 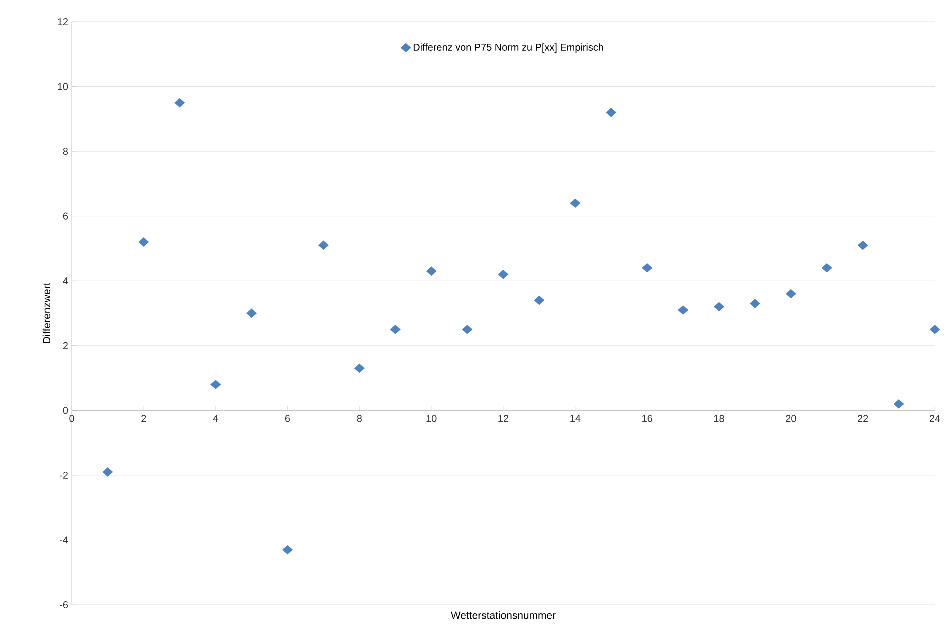 What do you see at coordinates (72, 418) in the screenshot?
I see `x-tick-label: 0` at bounding box center [72, 418].